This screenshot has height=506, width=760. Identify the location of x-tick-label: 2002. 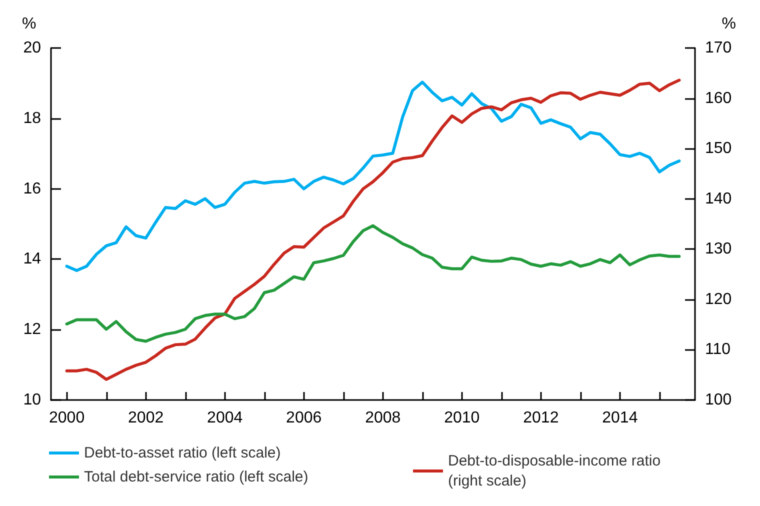
(146, 418).